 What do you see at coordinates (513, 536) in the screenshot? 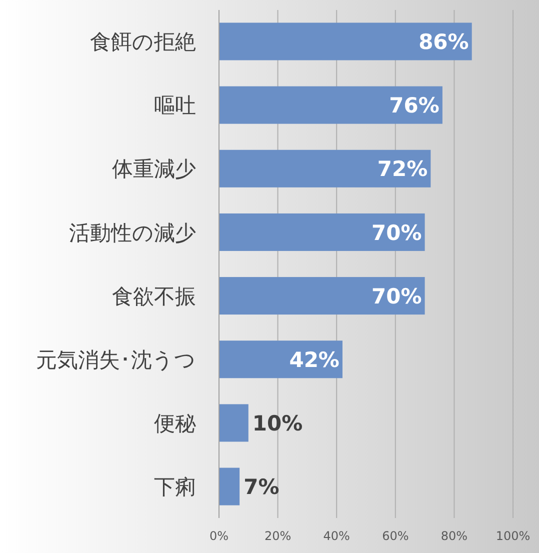
I see `x-tick-label: 100%` at bounding box center [513, 536].